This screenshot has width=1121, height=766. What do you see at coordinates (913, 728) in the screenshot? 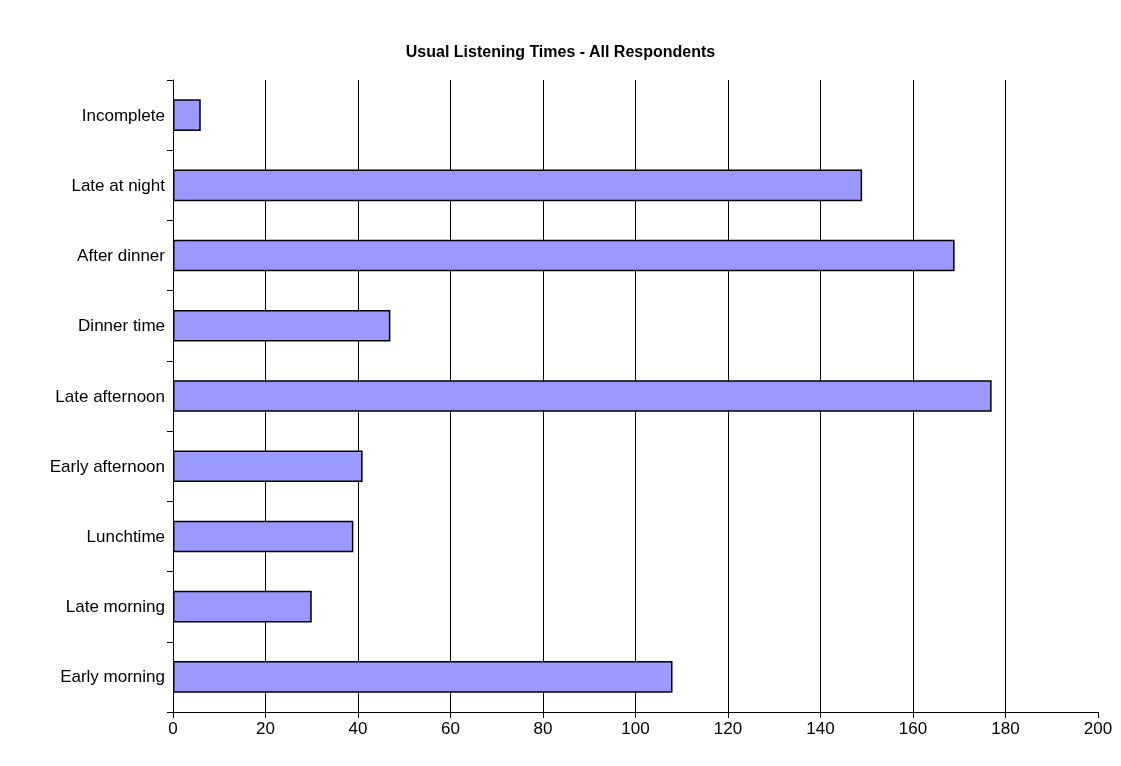
I see `x-tick-label: 160` at bounding box center [913, 728].